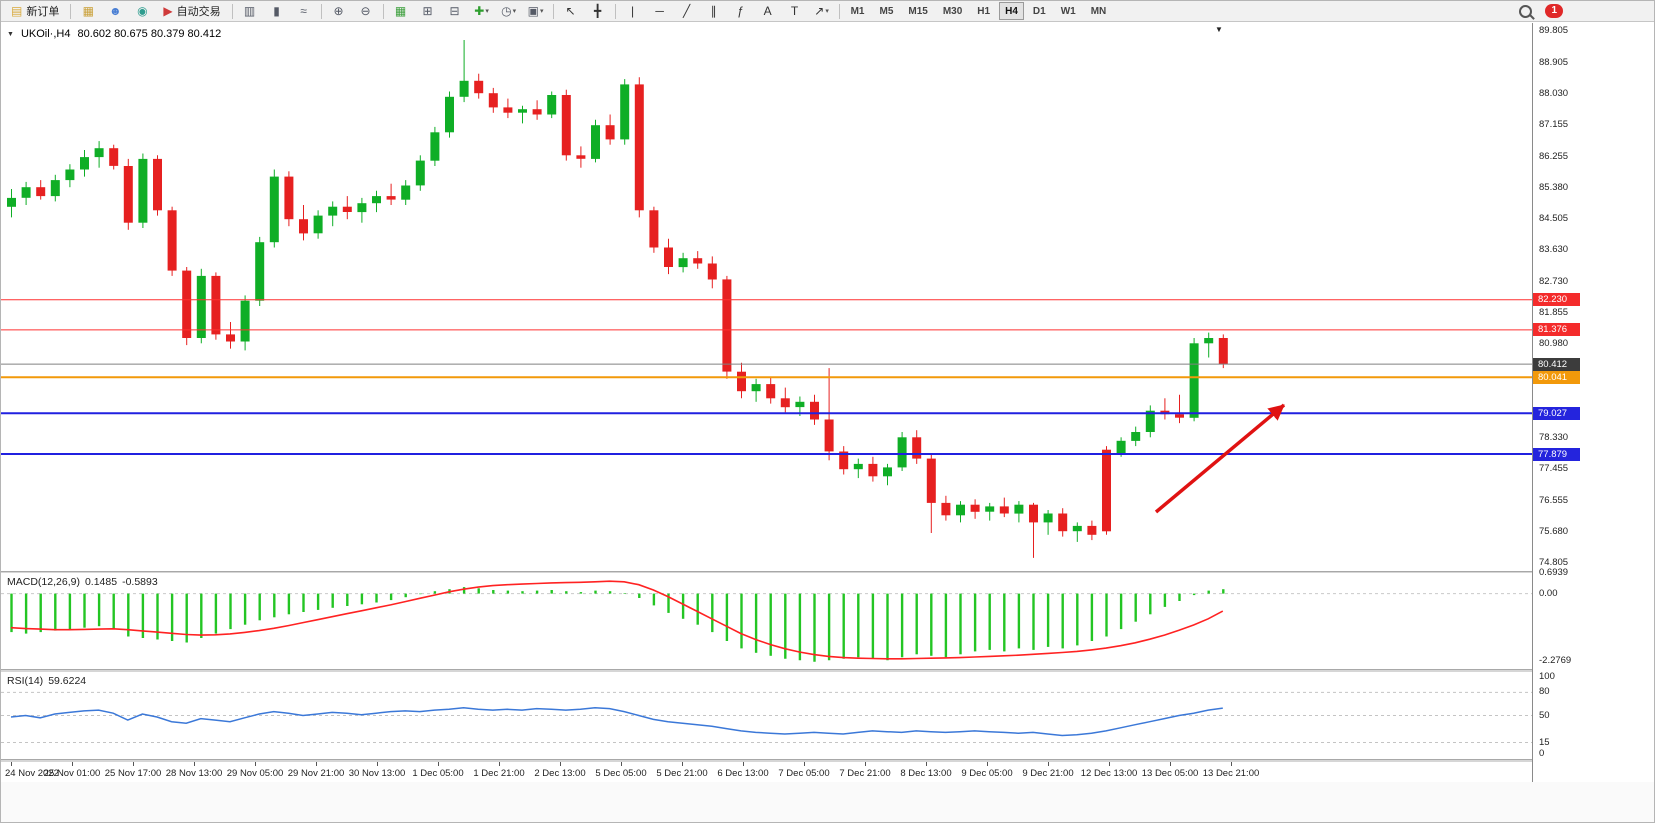 This screenshot has width=1655, height=823. What do you see at coordinates (1098, 11) in the screenshot?
I see `timeframe-mn-button: MN` at bounding box center [1098, 11].